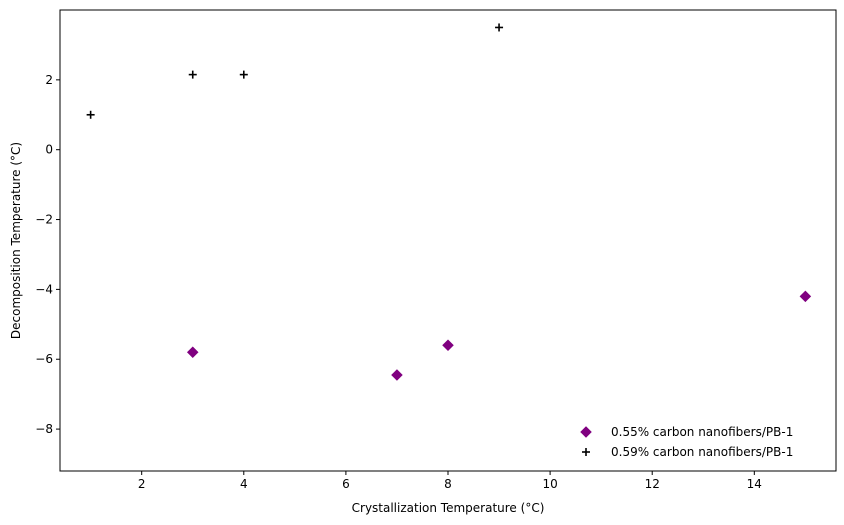 The image size is (844, 525). Describe the element at coordinates (448, 508) in the screenshot. I see `x-axis-label: Crystallization Temperature (°C)` at that location.